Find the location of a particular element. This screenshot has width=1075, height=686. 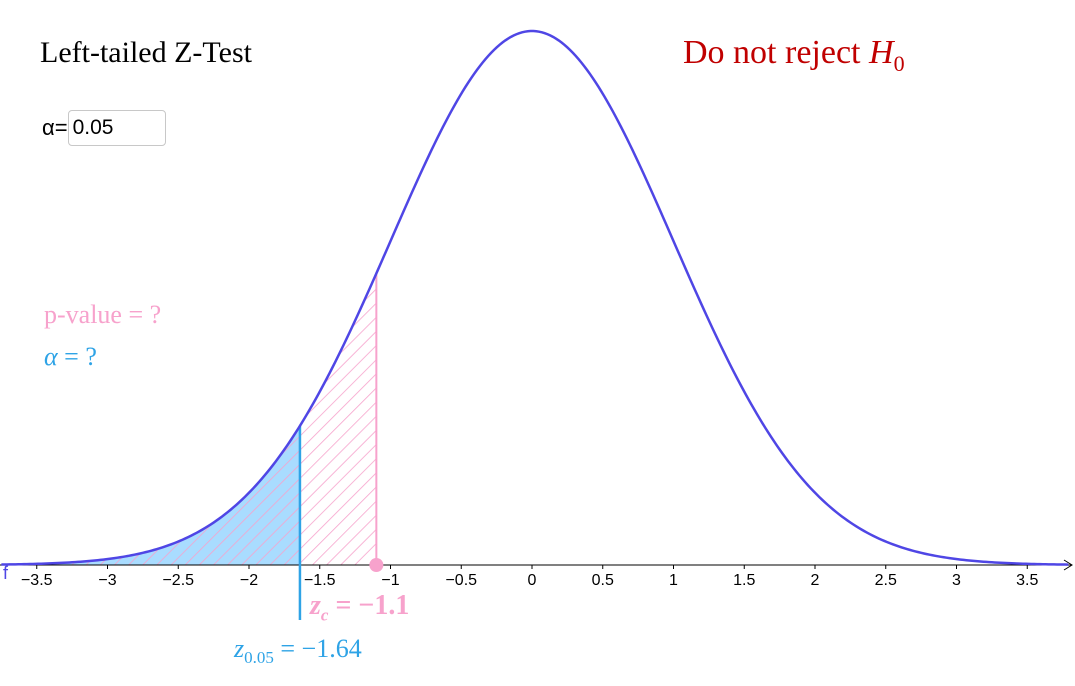

pvalue-hatched-area is located at coordinates (189, 419).